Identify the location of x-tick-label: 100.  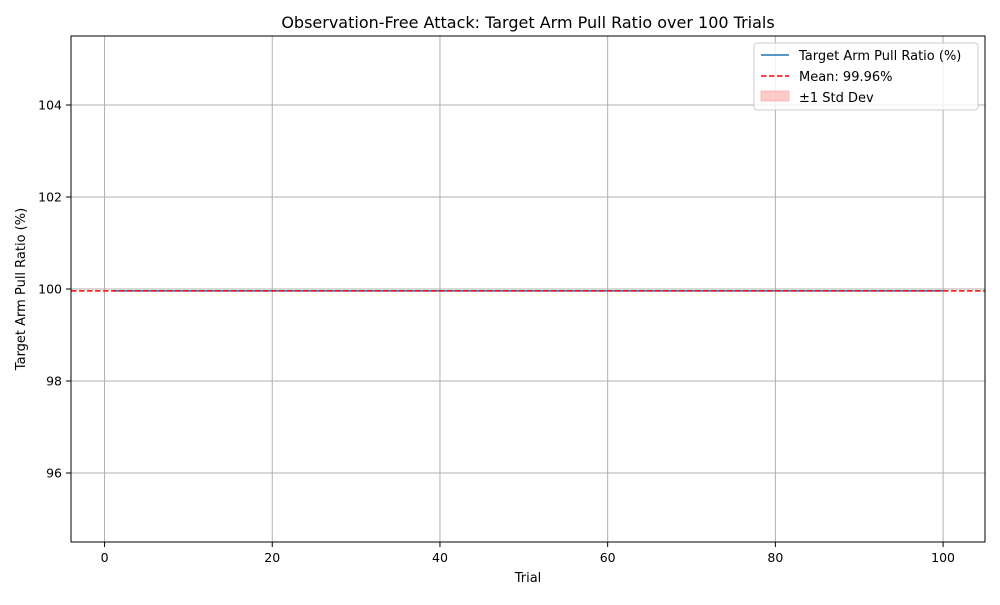
(943, 557).